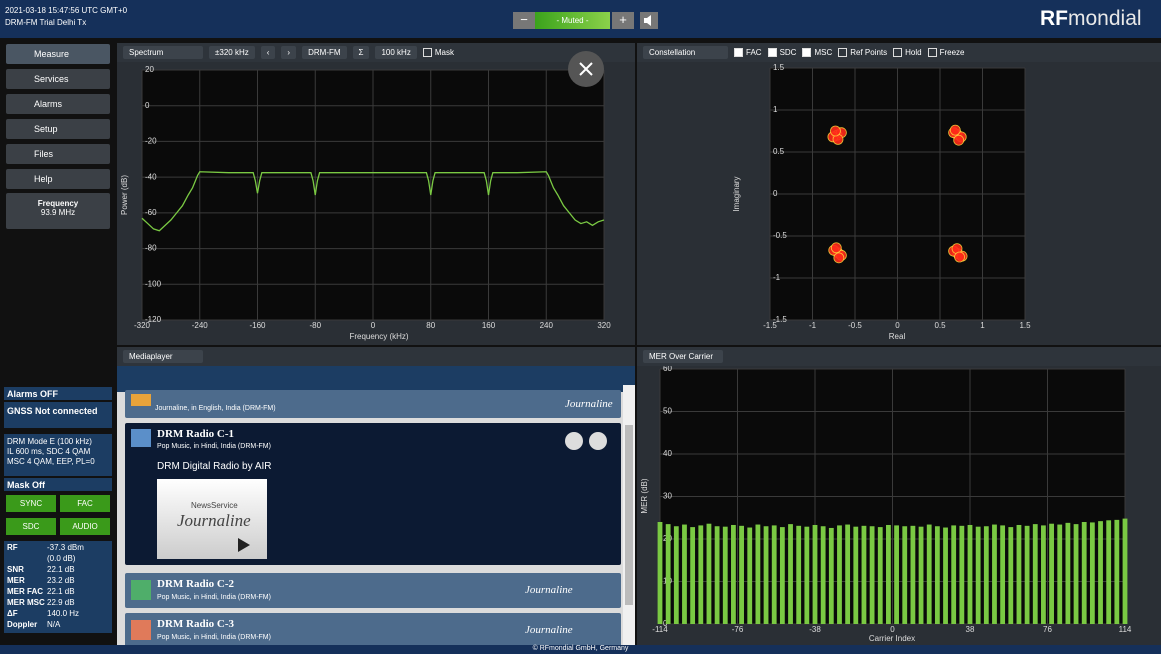 This screenshot has height=654, width=1161. I want to click on status-button: FAC, so click(85, 503).